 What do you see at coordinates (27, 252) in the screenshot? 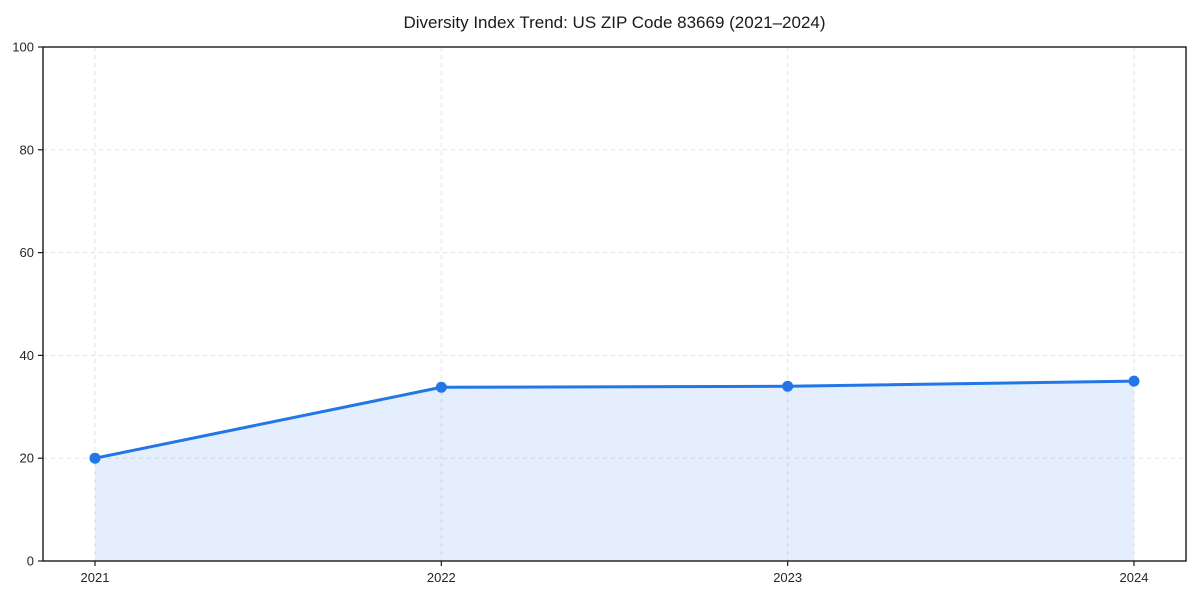
I see `y-tick-label: 60` at bounding box center [27, 252].